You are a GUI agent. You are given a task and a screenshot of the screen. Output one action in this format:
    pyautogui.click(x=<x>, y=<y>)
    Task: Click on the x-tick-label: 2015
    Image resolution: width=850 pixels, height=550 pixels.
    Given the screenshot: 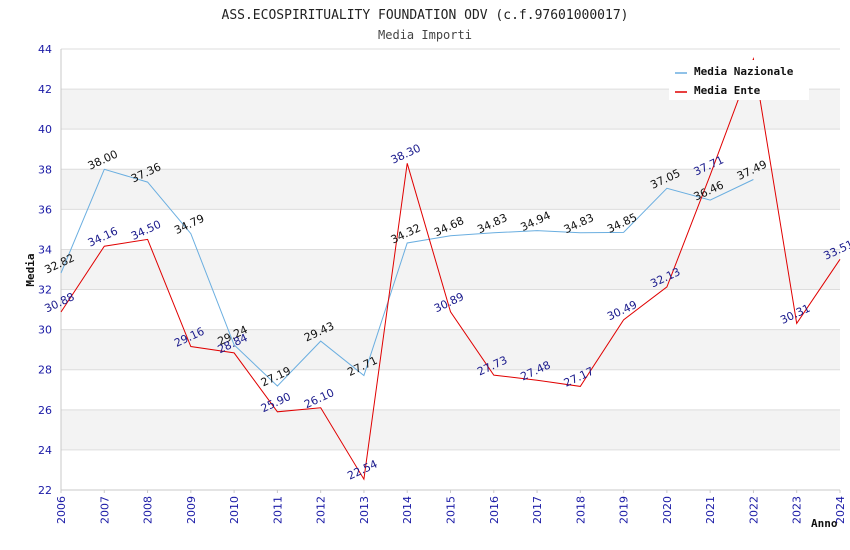 What is the action you would take?
    pyautogui.click(x=451, y=510)
    